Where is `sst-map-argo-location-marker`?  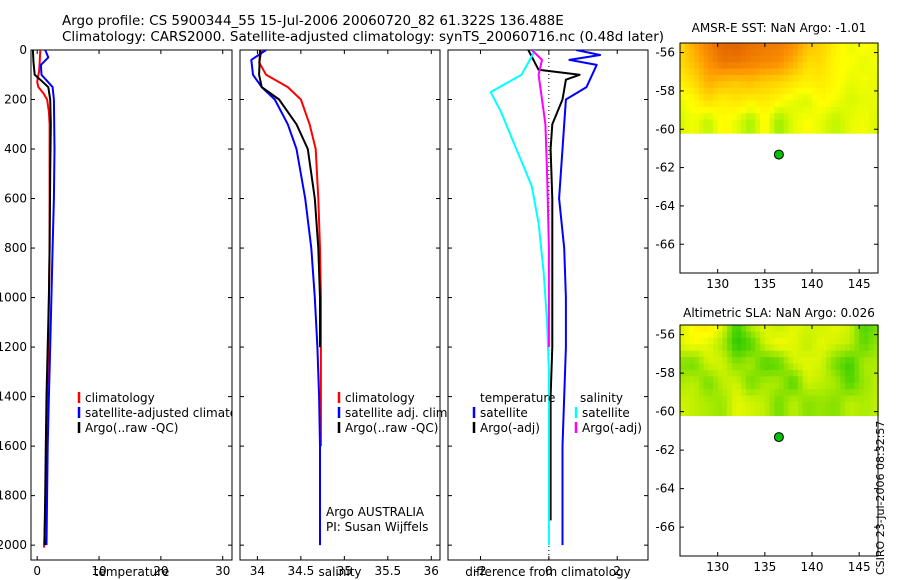 sst-map-argo-location-marker is located at coordinates (778, 154).